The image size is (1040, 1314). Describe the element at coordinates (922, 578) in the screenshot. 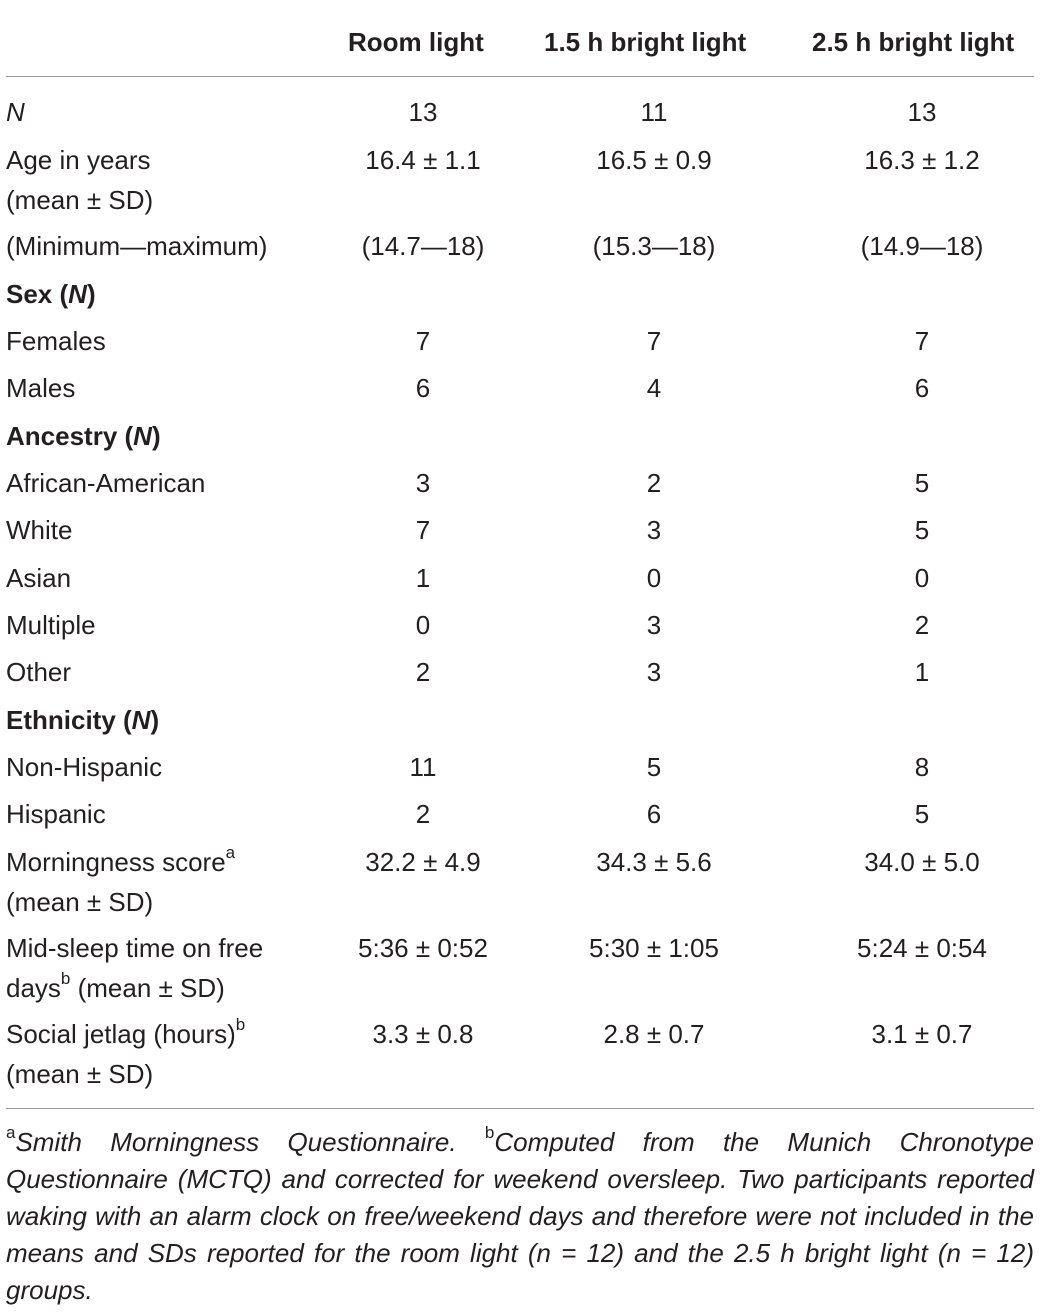

I see `cell-2-5h: 0` at that location.